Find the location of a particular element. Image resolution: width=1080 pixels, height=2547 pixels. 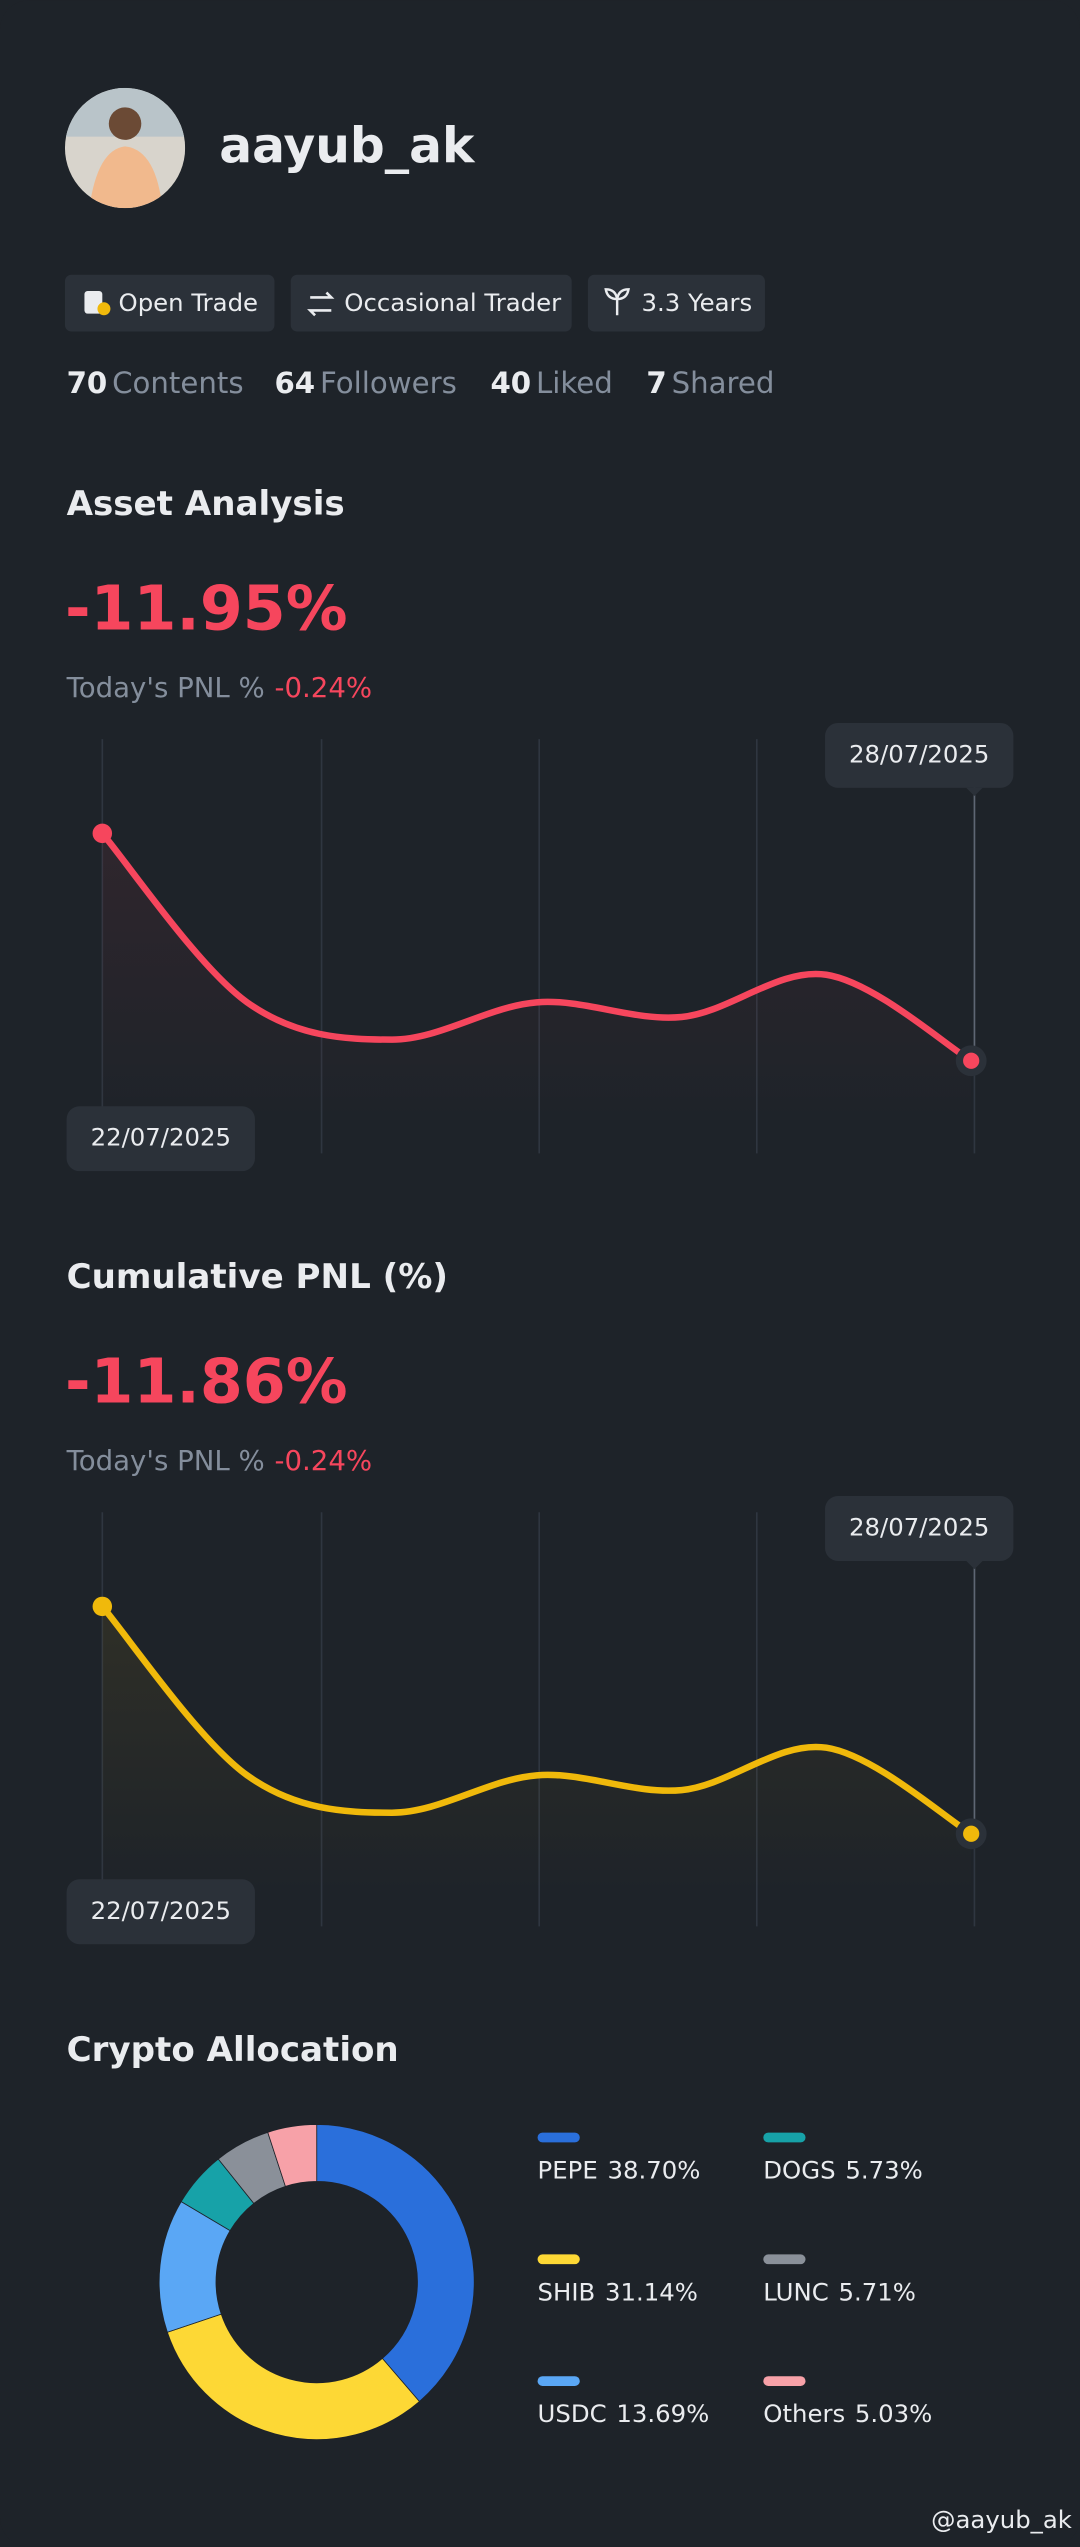

avatar is located at coordinates (125, 148).